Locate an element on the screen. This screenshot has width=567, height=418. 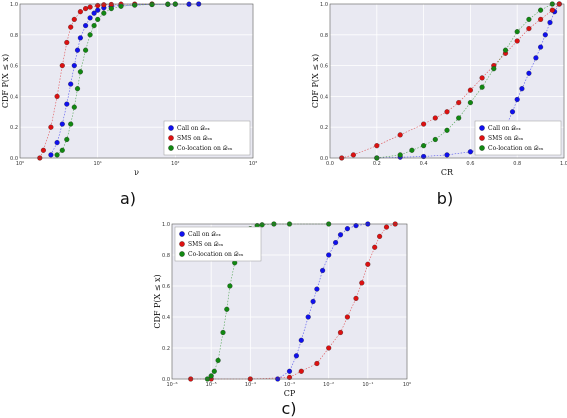
x-tick-label-b: 0.0 is located at coordinates (330, 164).